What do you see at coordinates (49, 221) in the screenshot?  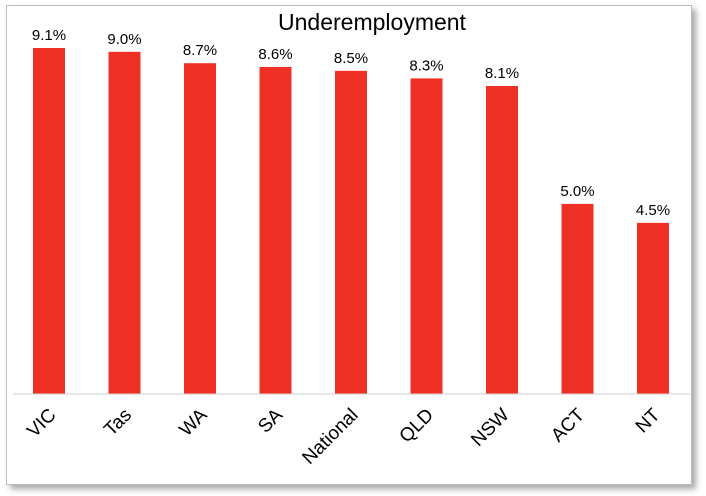 I see `bar-vic` at bounding box center [49, 221].